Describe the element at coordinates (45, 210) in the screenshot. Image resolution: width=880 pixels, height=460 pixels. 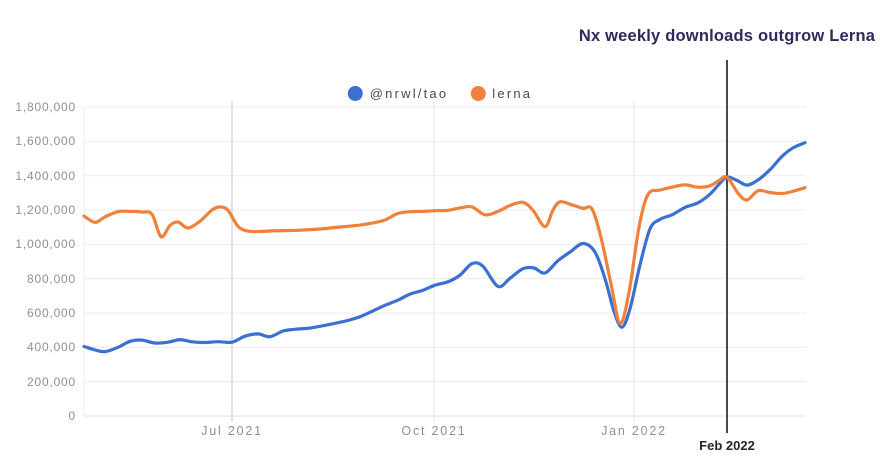
I see `y-axis-tick-label: 1,200,000` at that location.